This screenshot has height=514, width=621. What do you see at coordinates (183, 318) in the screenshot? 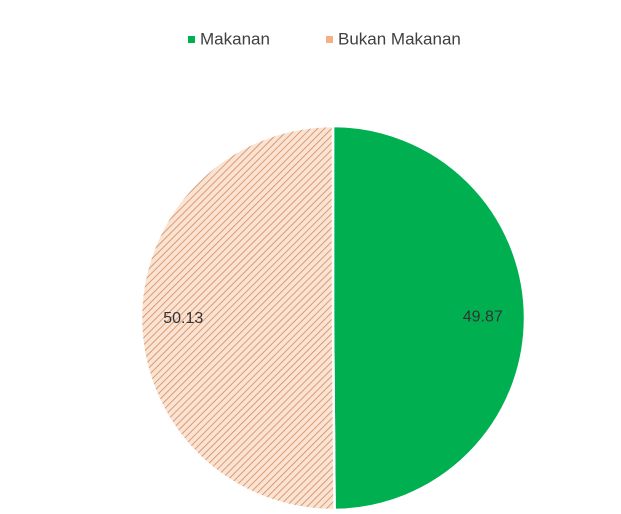
I see `data-label: 50.13` at bounding box center [183, 318].